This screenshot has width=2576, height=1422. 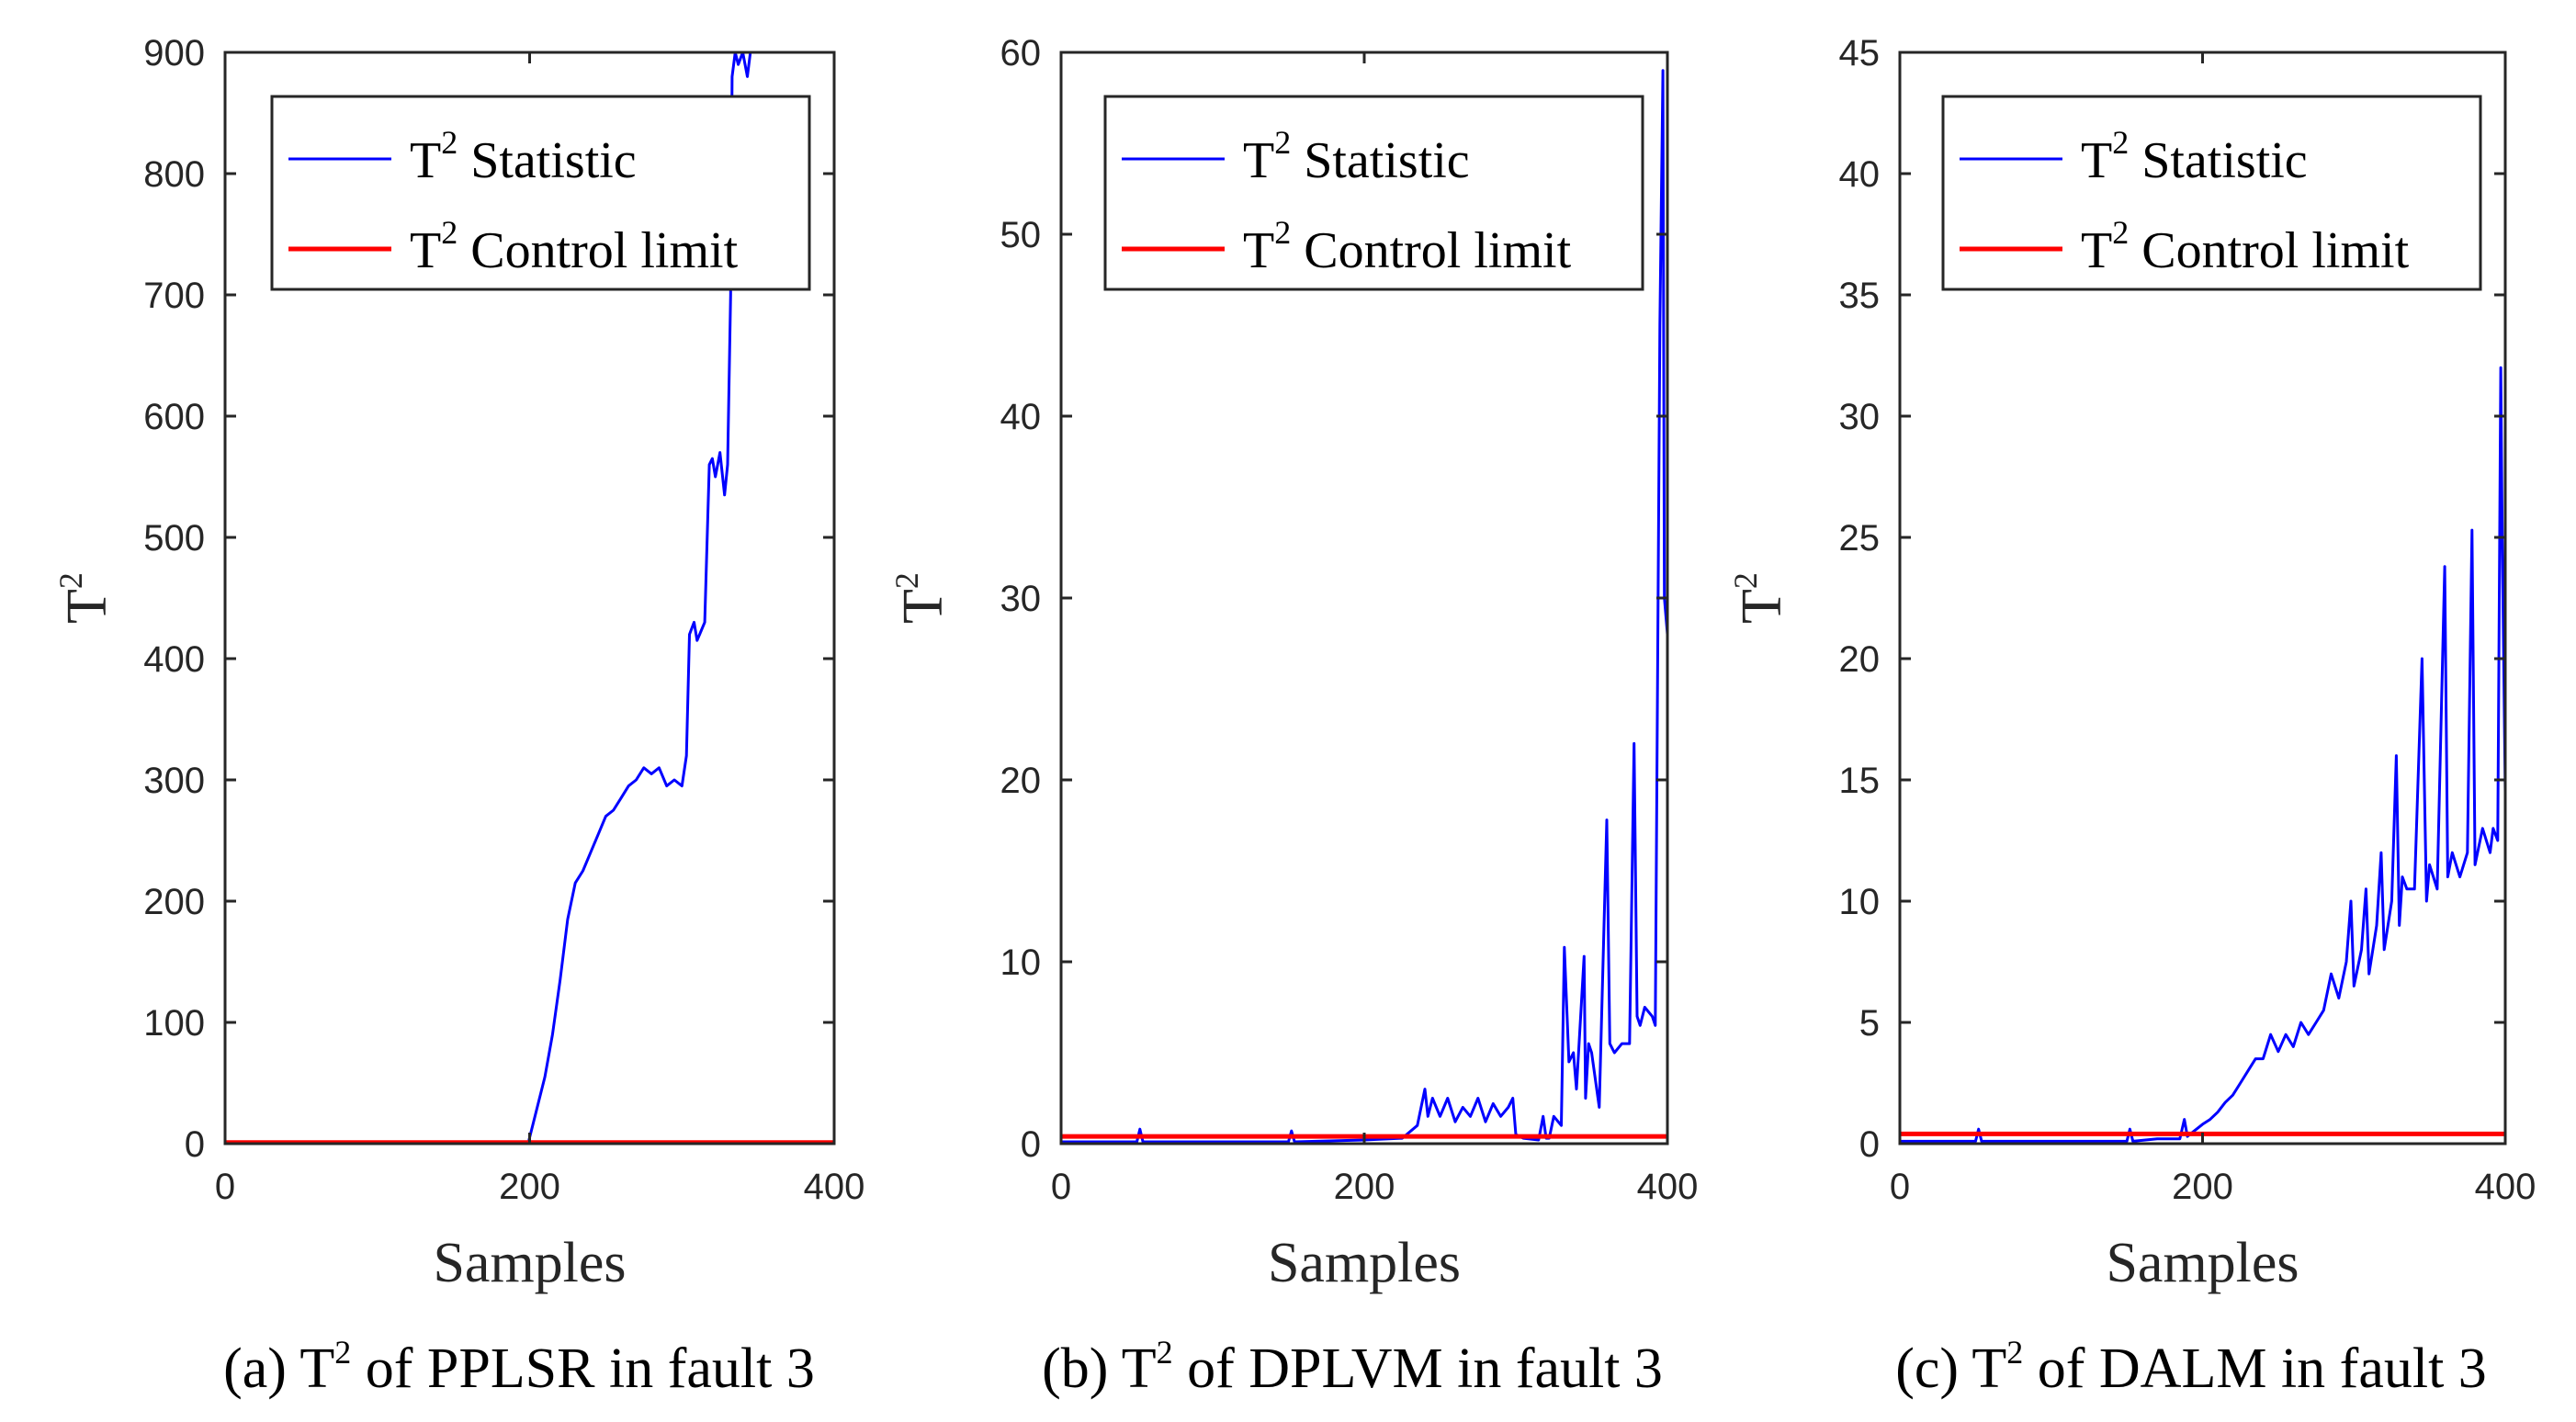 I want to click on y-tick-label: 400, so click(x=174, y=659).